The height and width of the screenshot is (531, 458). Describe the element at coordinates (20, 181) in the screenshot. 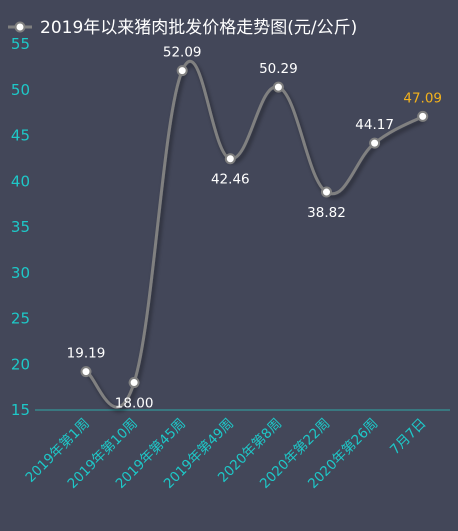

I see `y-tick-label: 40` at that location.